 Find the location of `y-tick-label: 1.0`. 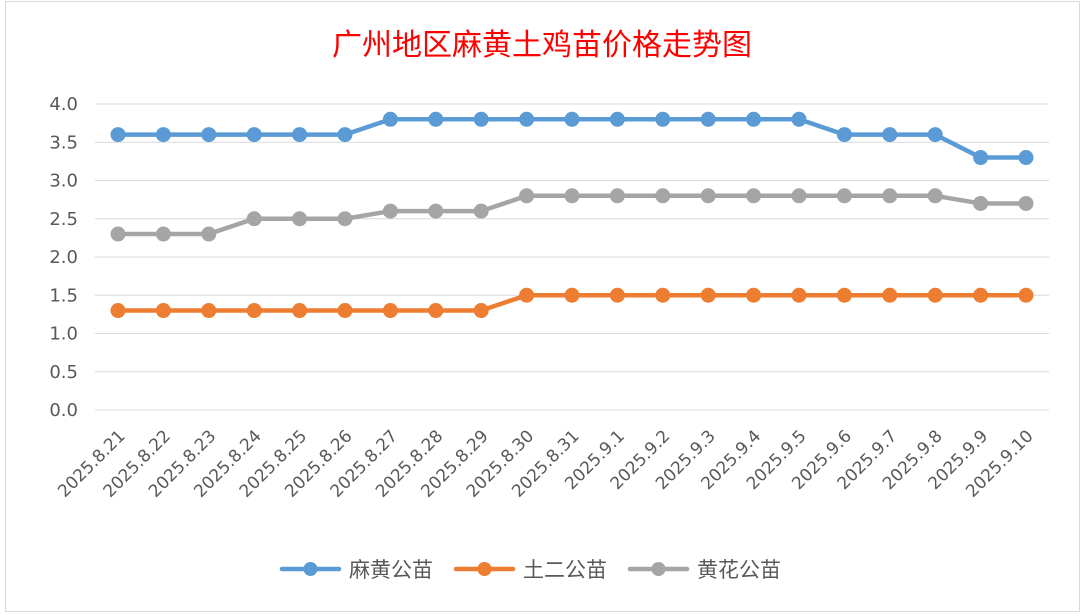

y-tick-label: 1.0 is located at coordinates (63, 334).